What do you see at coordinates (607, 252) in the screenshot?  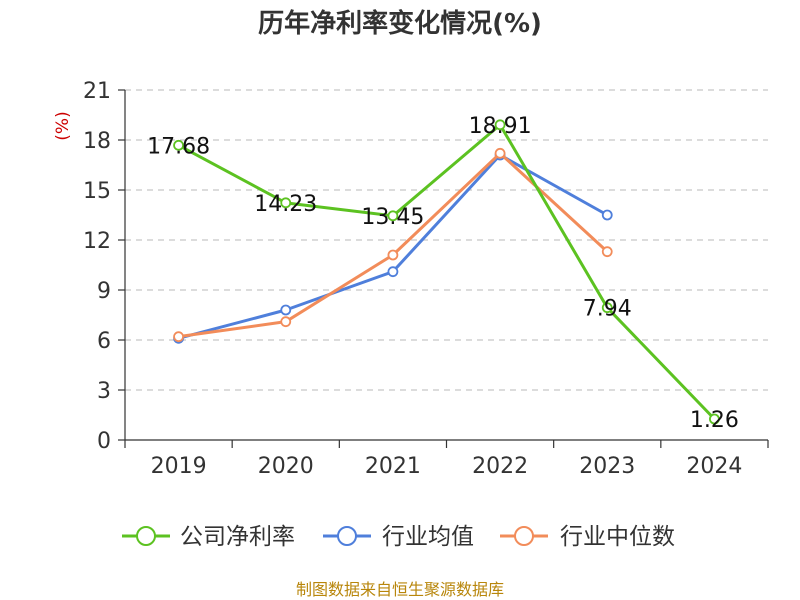 I see `series-2-point-2023` at bounding box center [607, 252].